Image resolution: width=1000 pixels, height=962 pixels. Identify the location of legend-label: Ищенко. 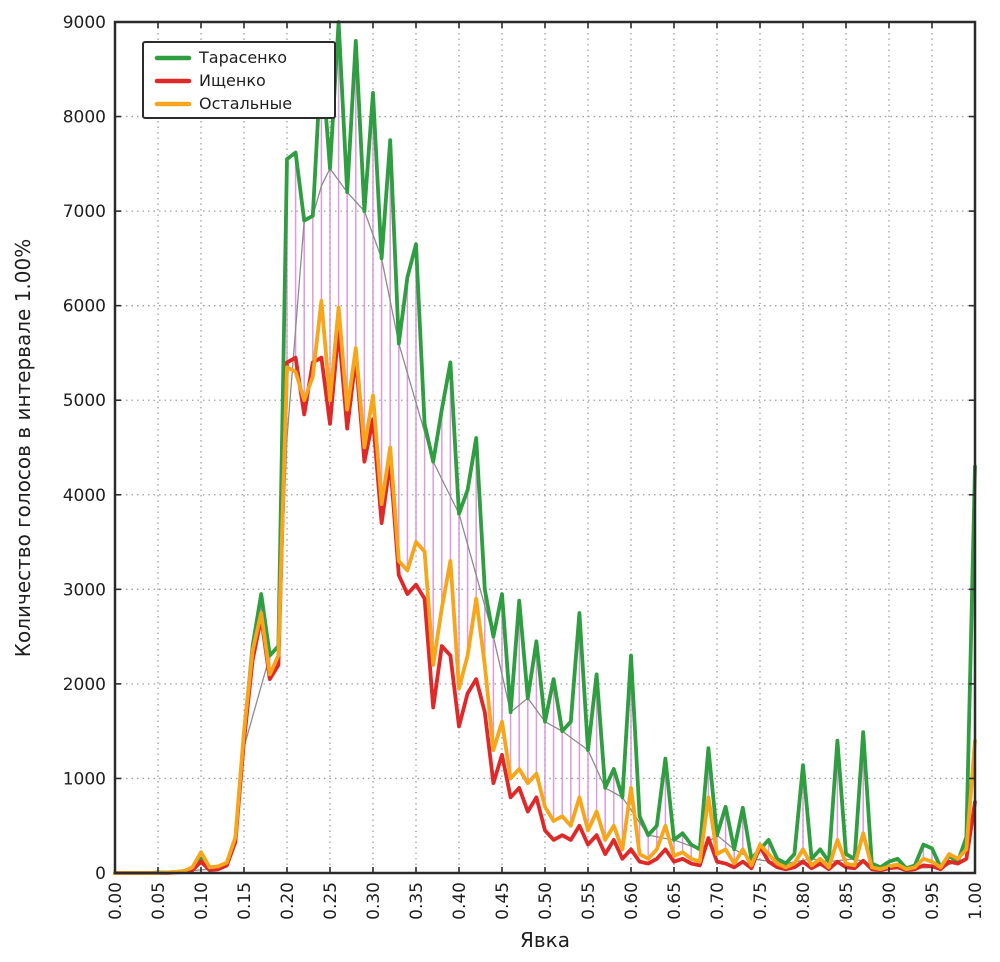
(232, 80).